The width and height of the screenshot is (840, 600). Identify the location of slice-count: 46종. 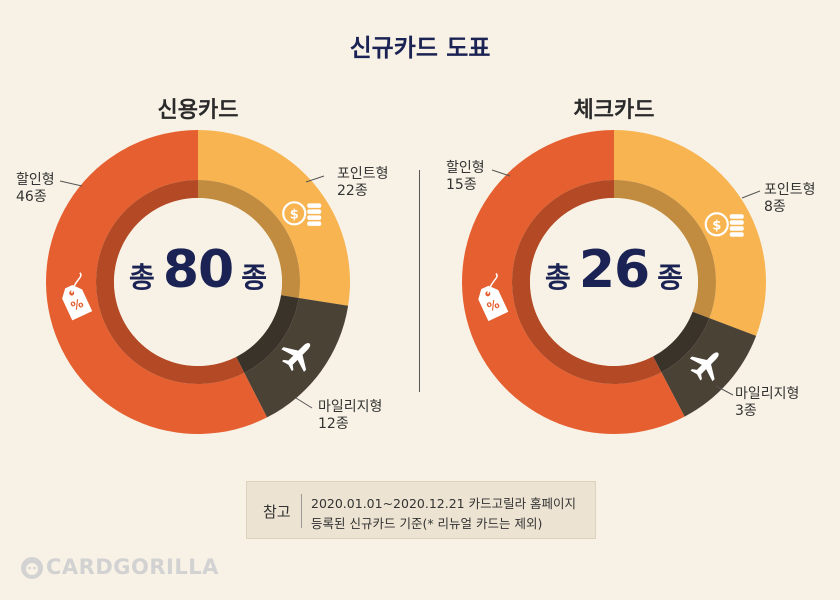
(31, 197).